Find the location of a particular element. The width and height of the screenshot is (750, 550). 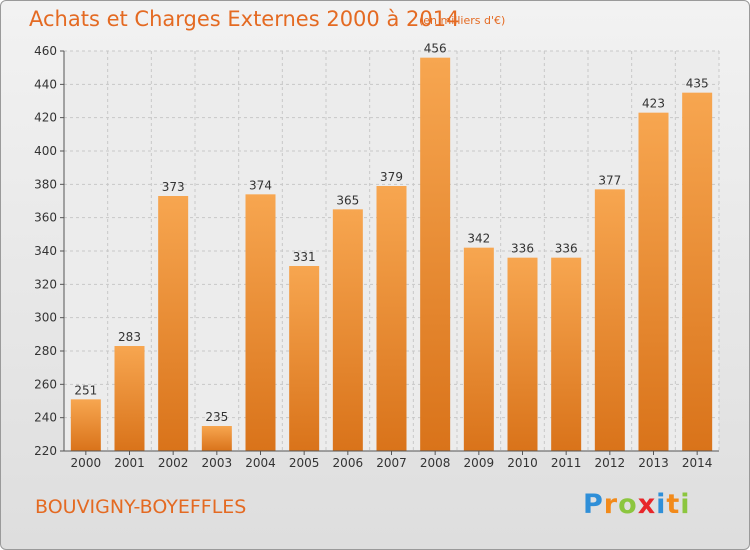

x-tick-label: 2002 is located at coordinates (173, 463).